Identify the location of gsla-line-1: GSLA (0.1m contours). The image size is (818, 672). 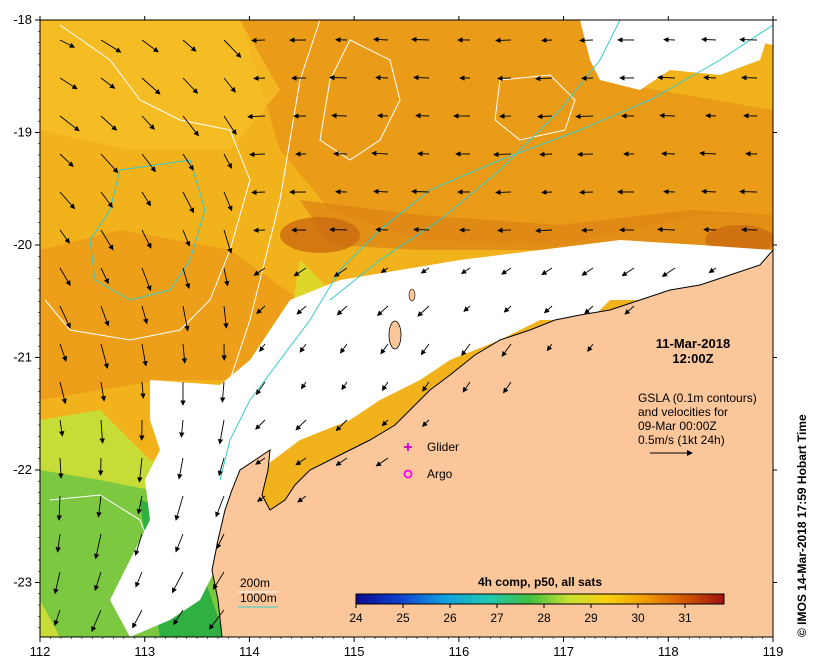
(697, 398).